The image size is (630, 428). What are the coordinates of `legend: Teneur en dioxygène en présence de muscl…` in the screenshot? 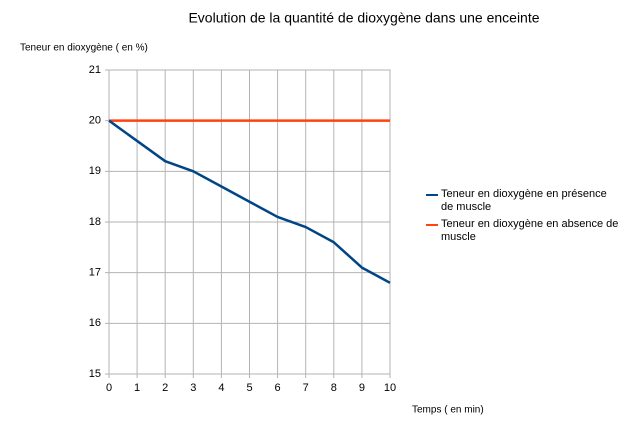 It's located at (524, 218).